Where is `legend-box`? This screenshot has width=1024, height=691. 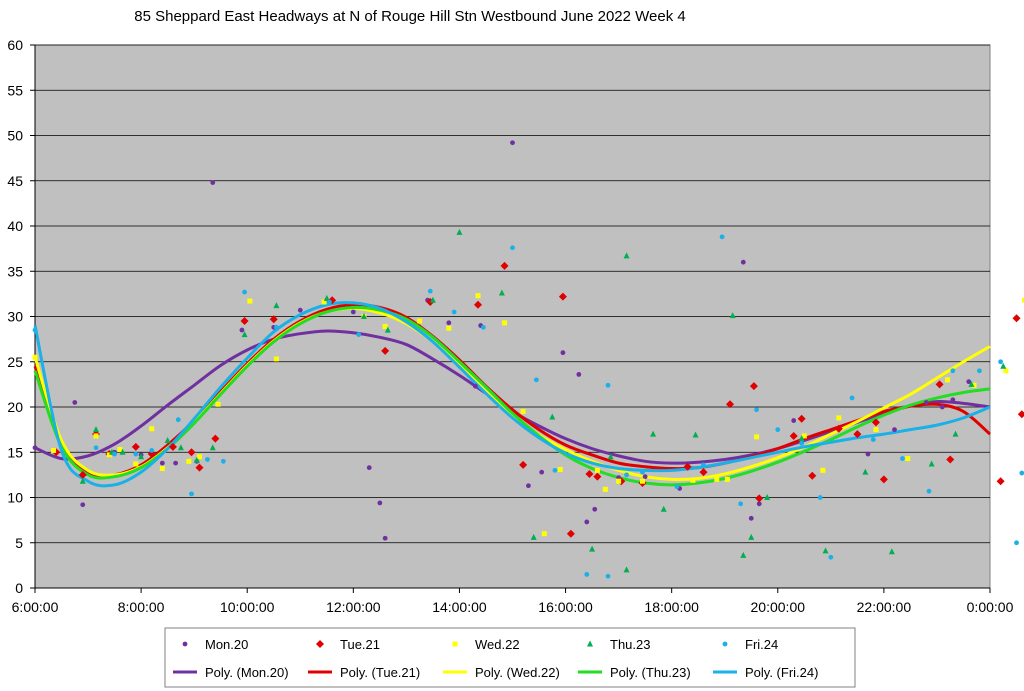 legend-box is located at coordinates (510, 657).